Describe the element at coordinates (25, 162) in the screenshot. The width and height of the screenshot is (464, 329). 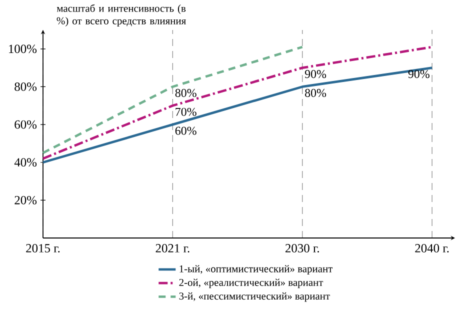
I see `y-tick-label: 40%` at that location.